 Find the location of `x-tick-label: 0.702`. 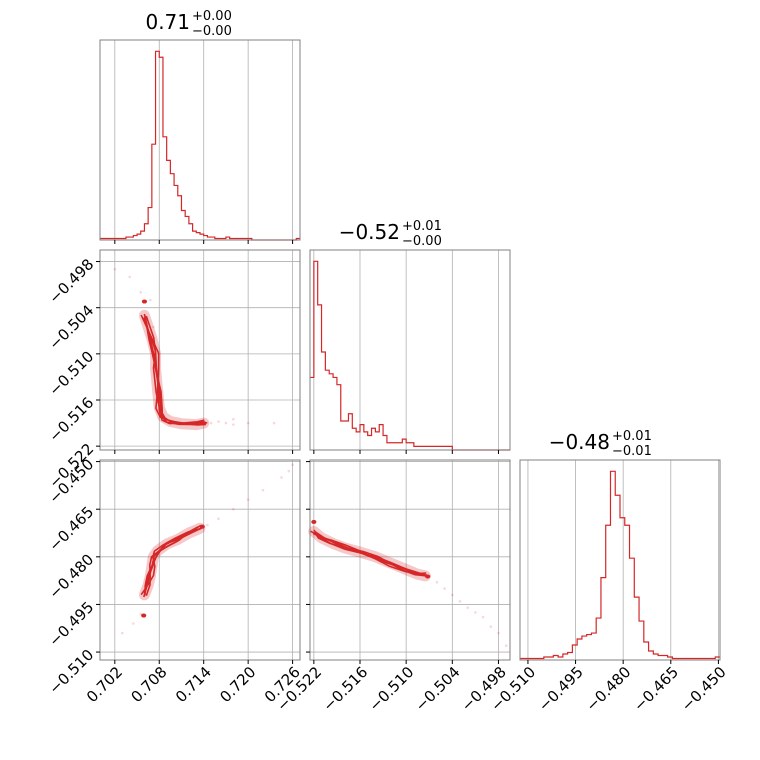

x-tick-label: 0.702 is located at coordinates (104, 684).